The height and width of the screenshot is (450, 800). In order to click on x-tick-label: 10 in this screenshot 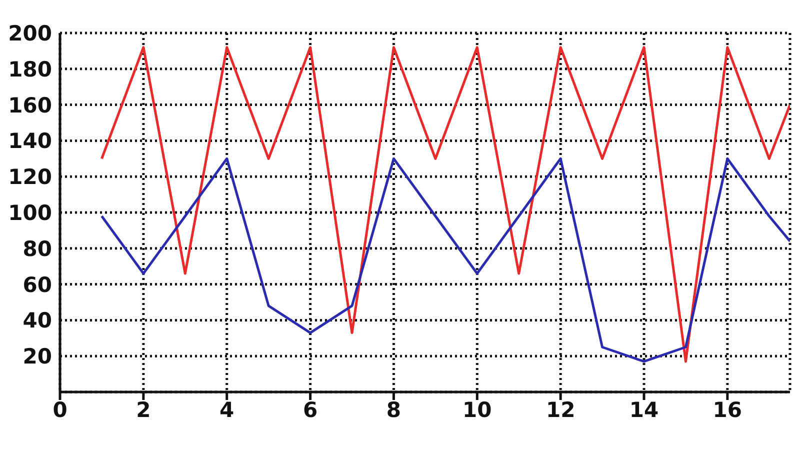, I will do `click(477, 410)`.